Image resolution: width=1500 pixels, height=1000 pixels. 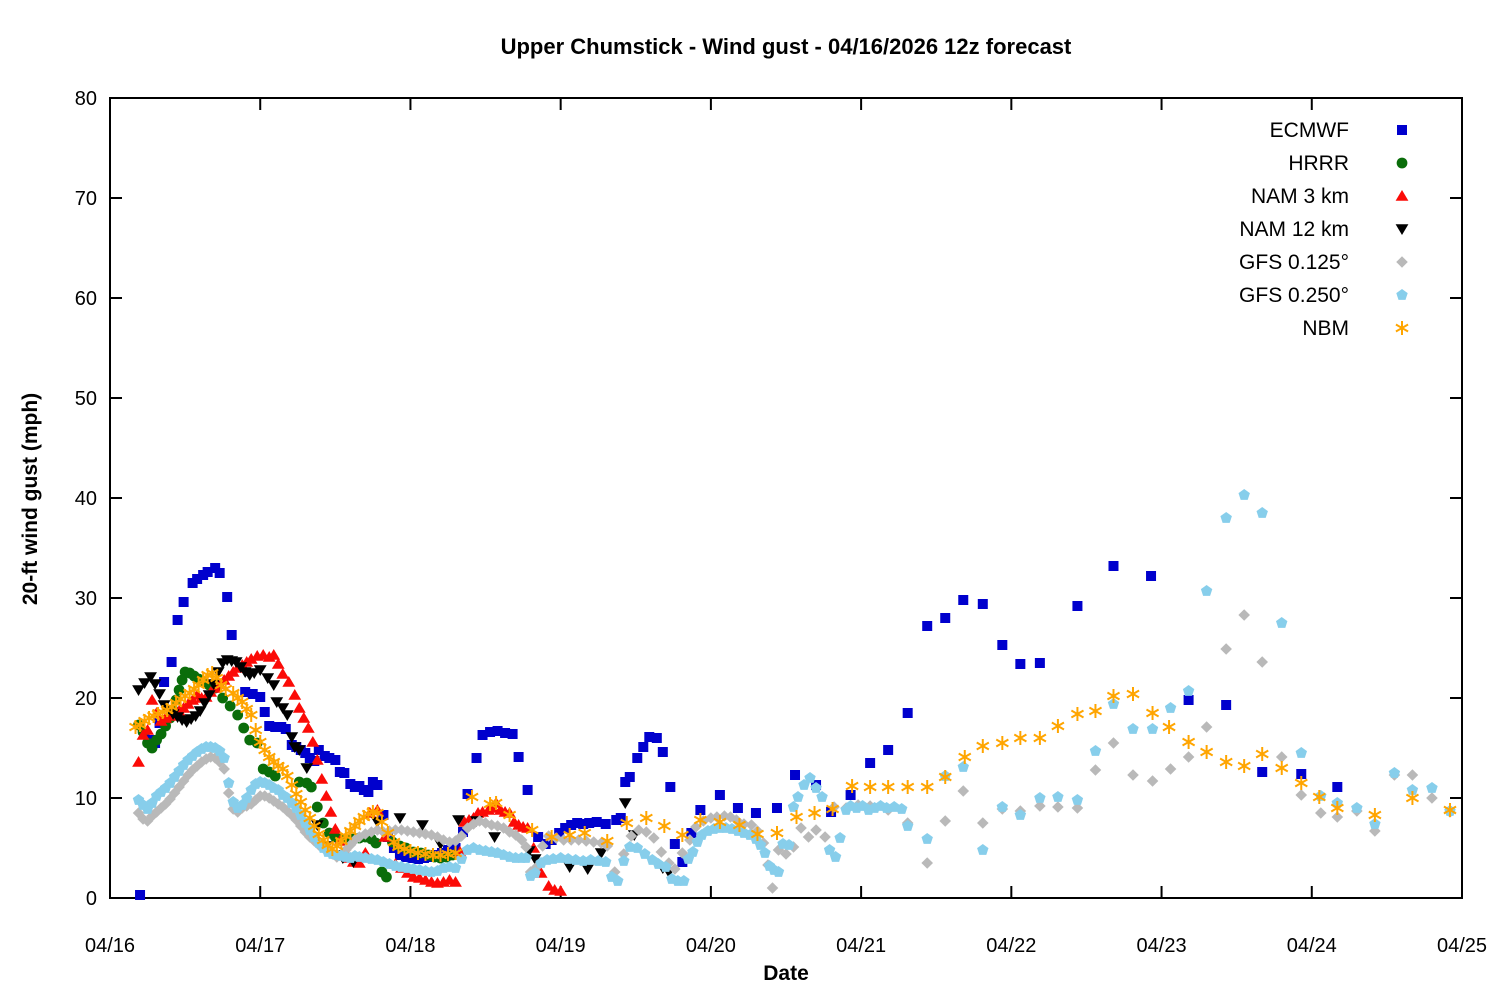 I want to click on legend-label: HRRR, so click(x=1318, y=163).